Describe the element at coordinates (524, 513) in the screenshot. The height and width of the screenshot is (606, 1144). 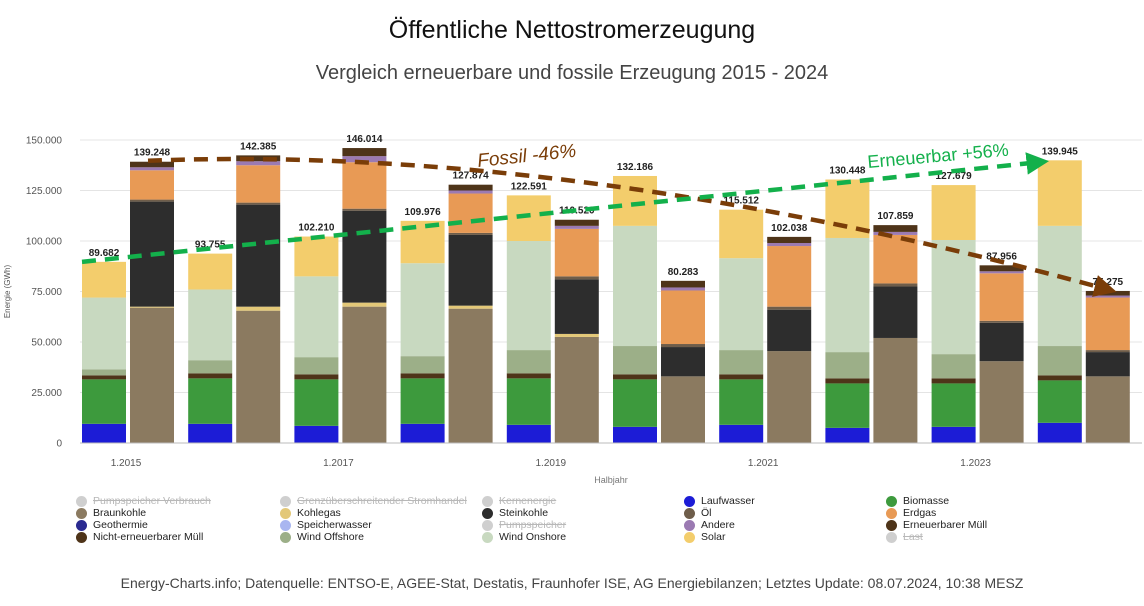
I see `legend-label: Steinkohle` at that location.